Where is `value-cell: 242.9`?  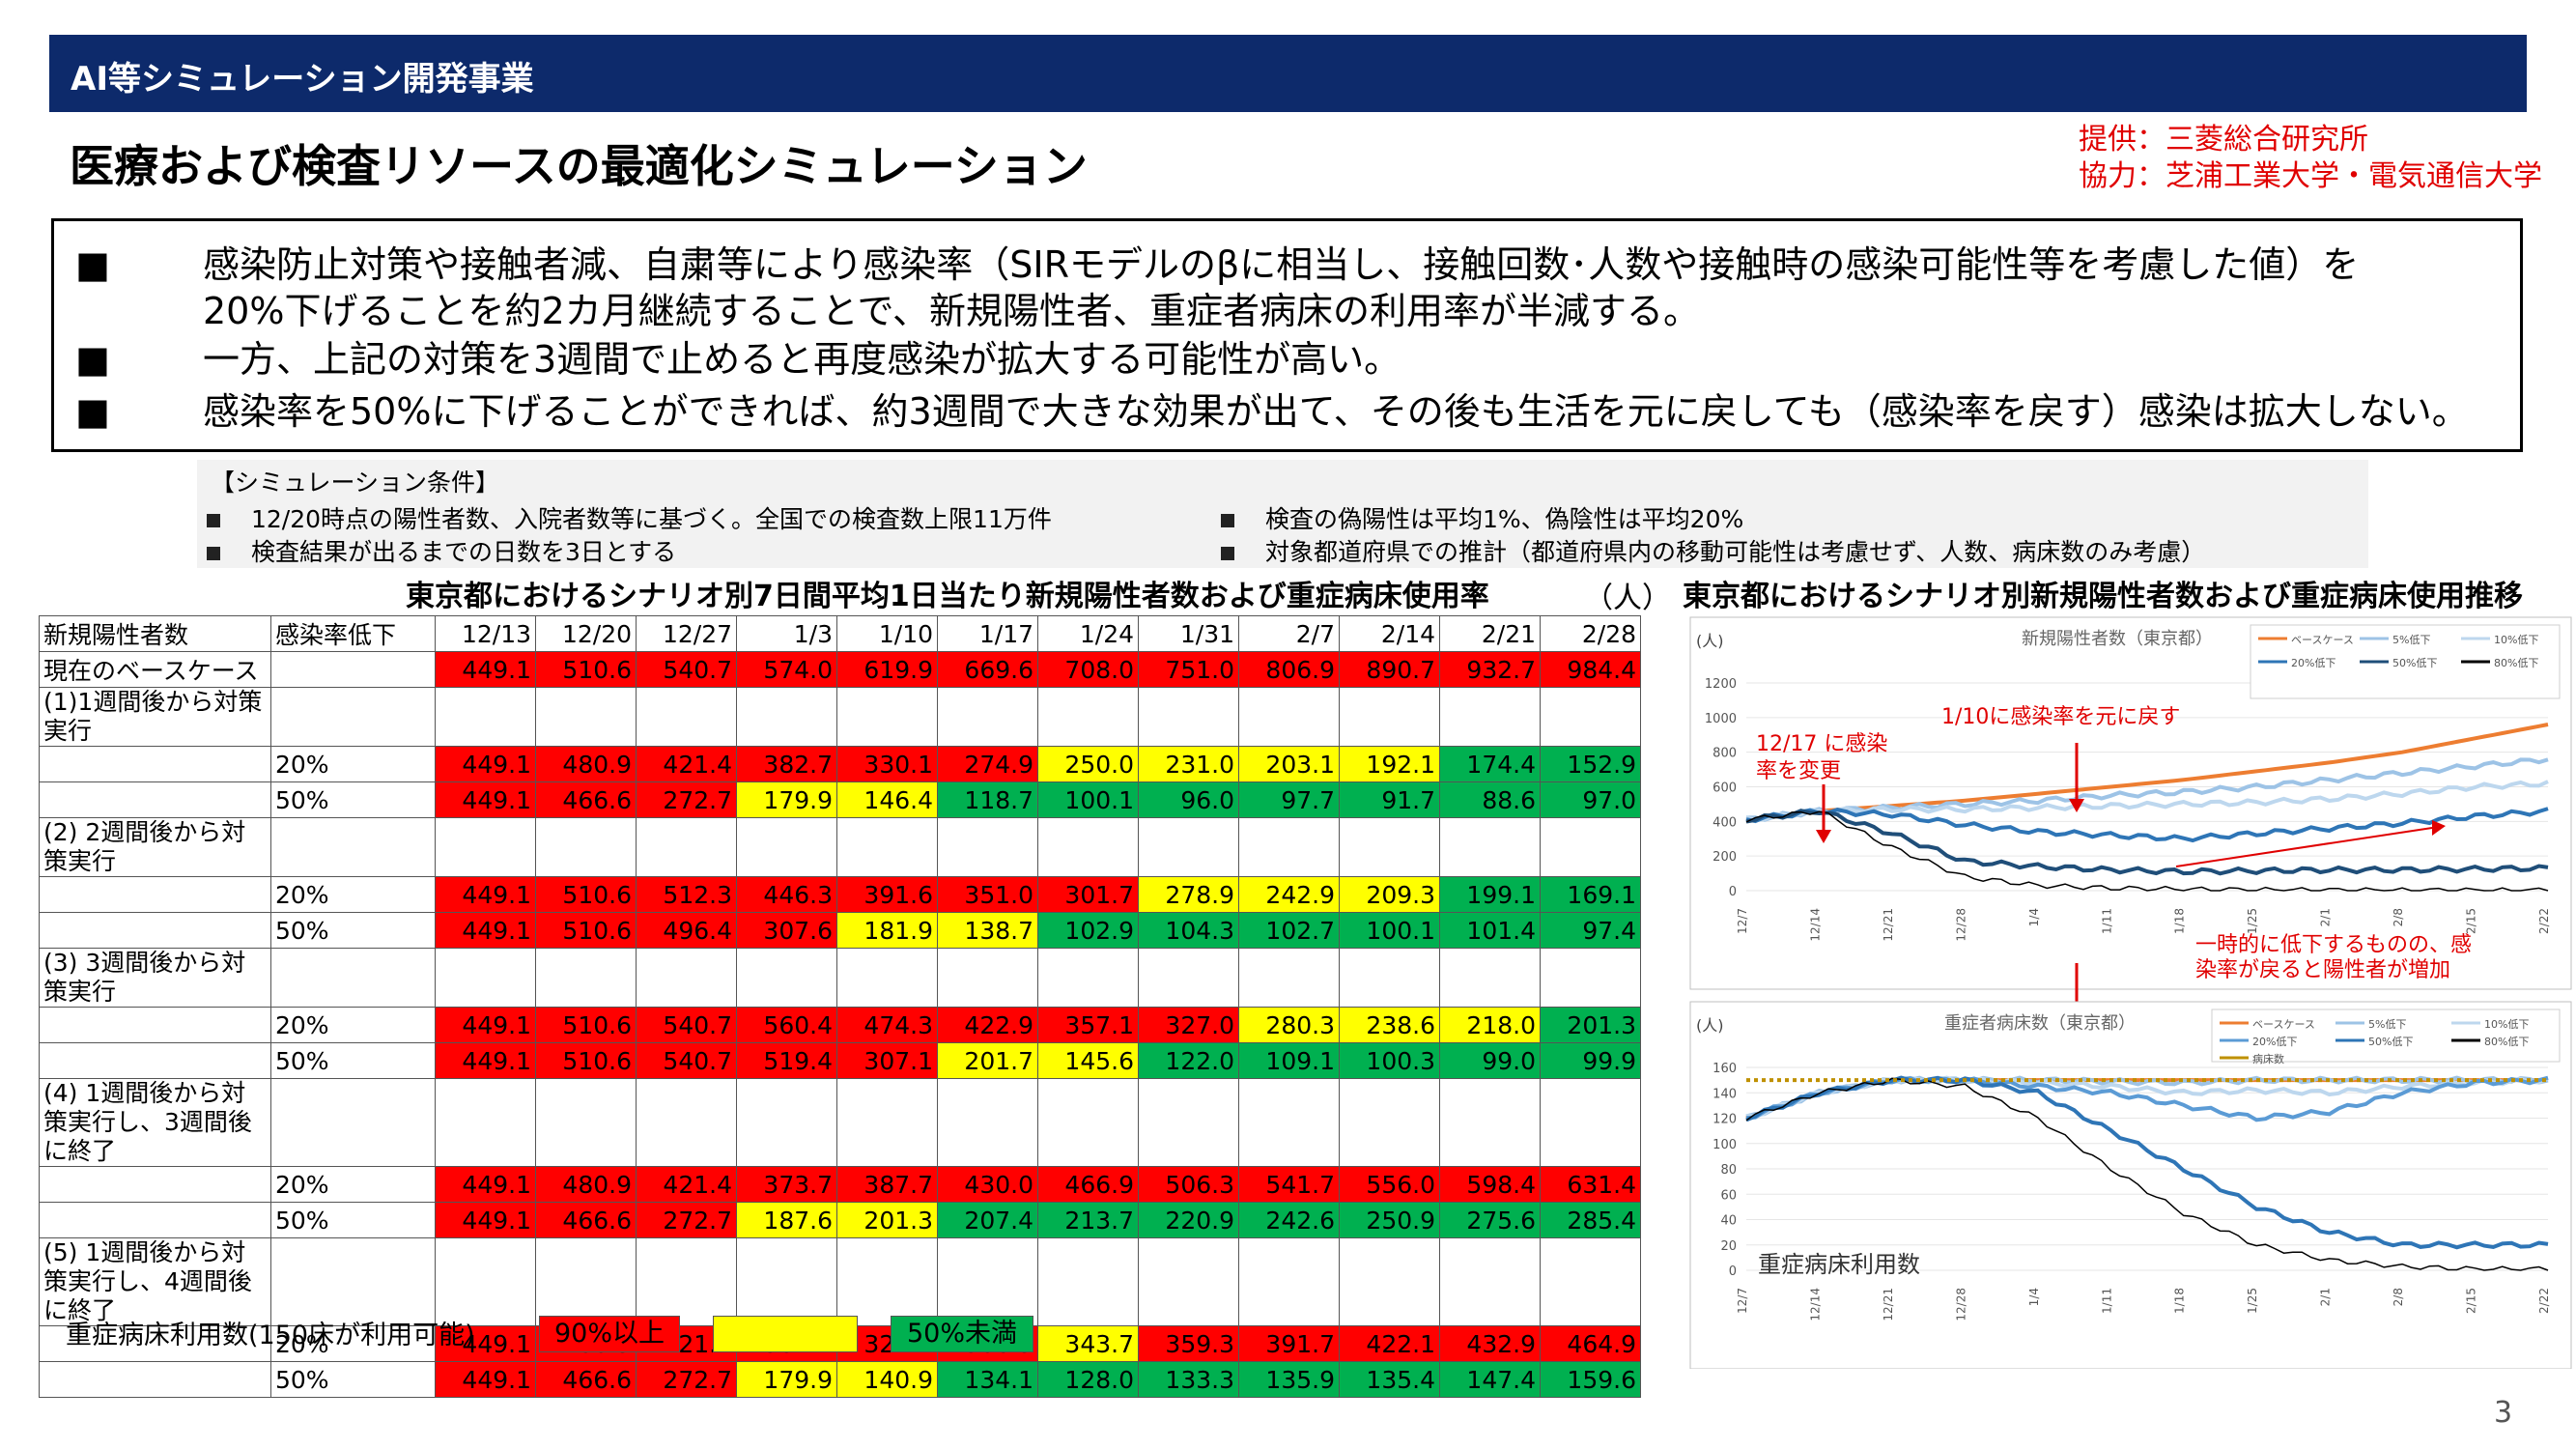 value-cell: 242.9 is located at coordinates (1289, 894).